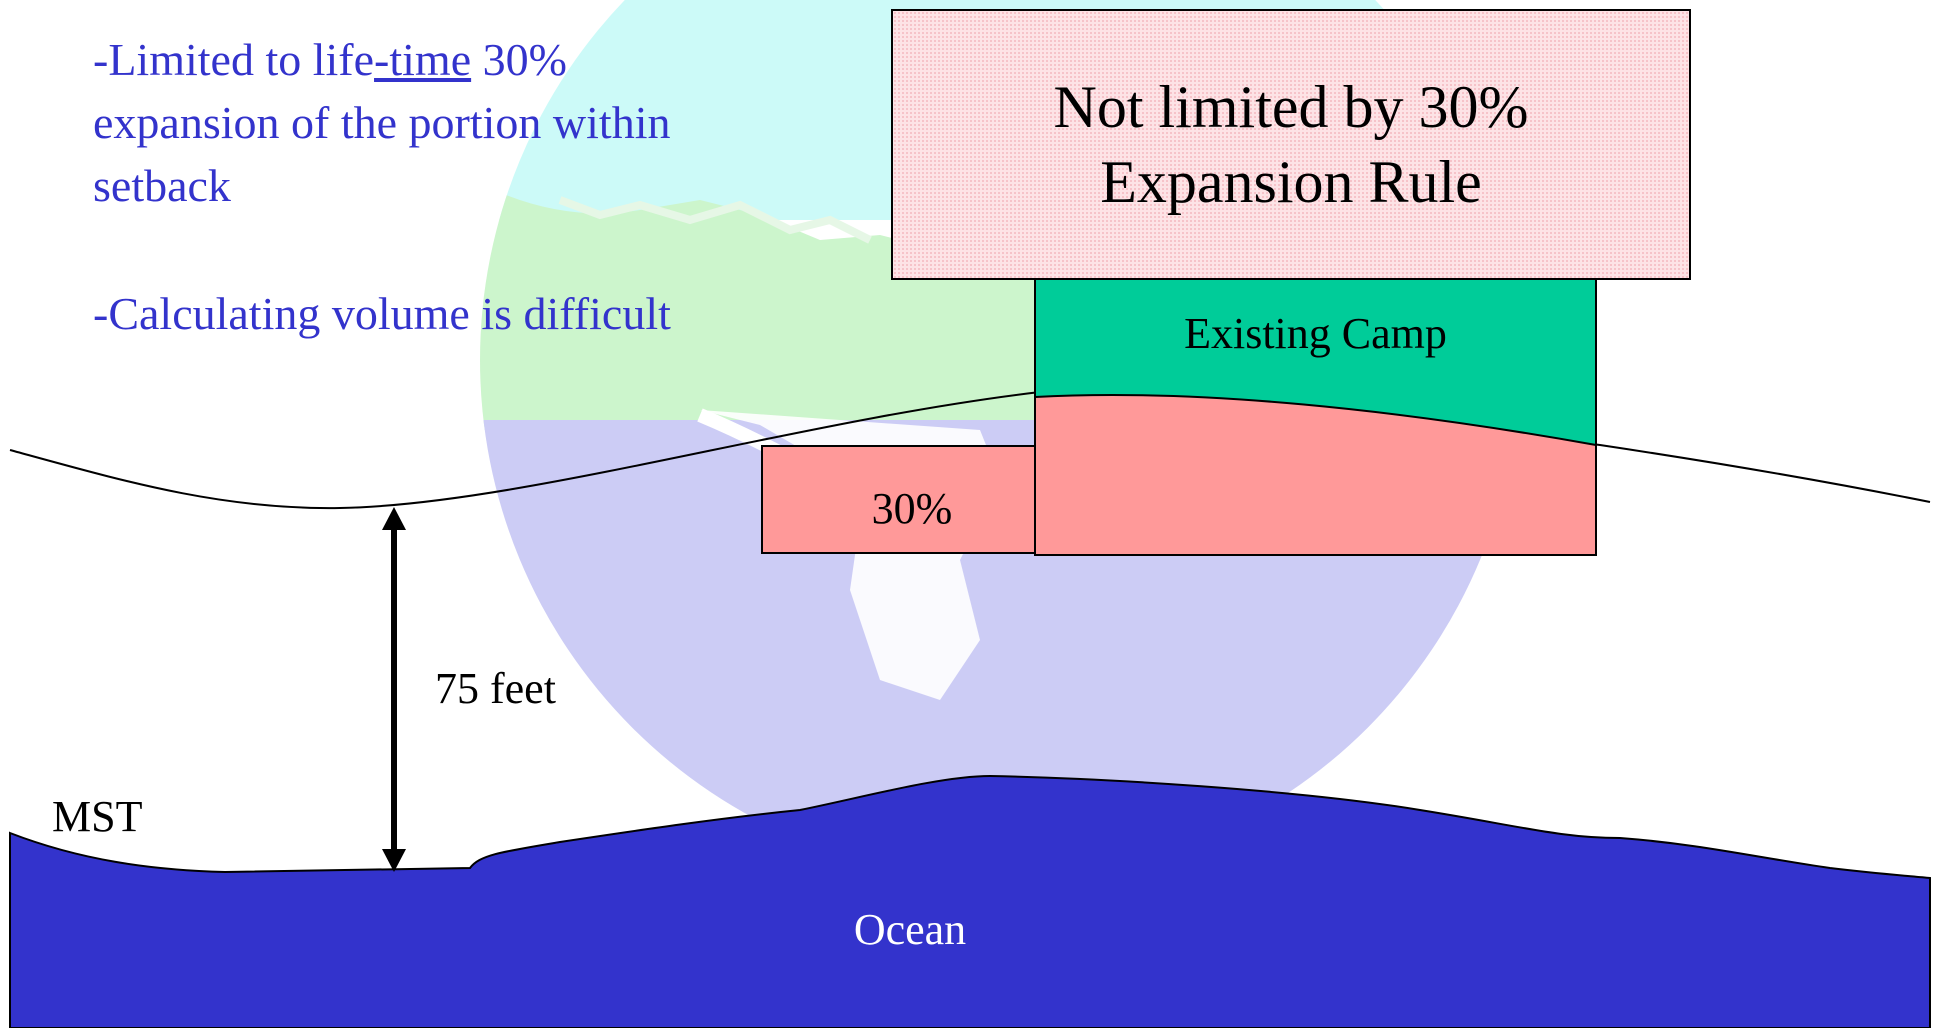 The height and width of the screenshot is (1028, 1939). Describe the element at coordinates (1315, 475) in the screenshot. I see `existing-camp-within-setback` at that location.